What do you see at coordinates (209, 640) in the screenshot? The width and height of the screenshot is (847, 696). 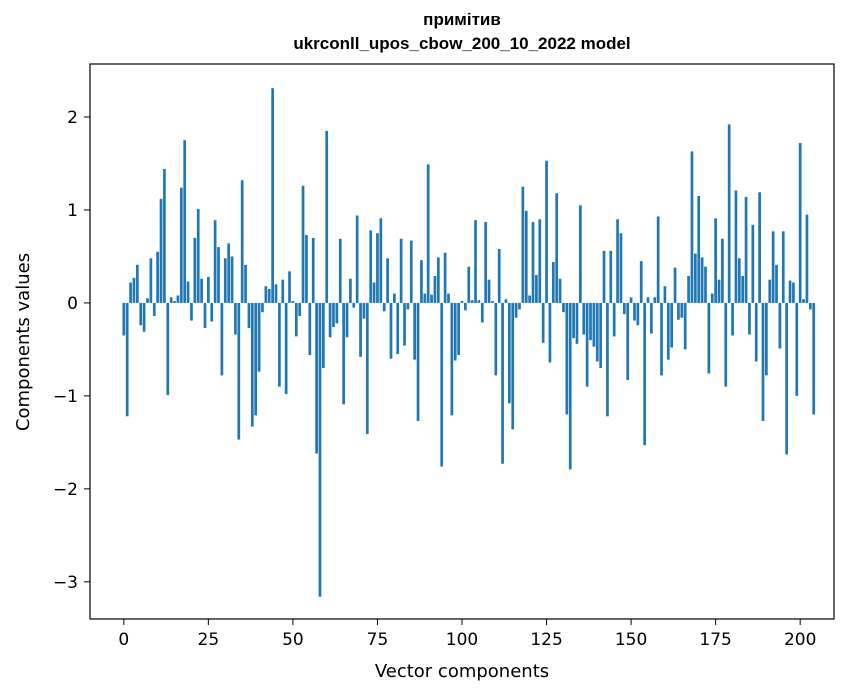 I see `x-tick-label: 25` at bounding box center [209, 640].